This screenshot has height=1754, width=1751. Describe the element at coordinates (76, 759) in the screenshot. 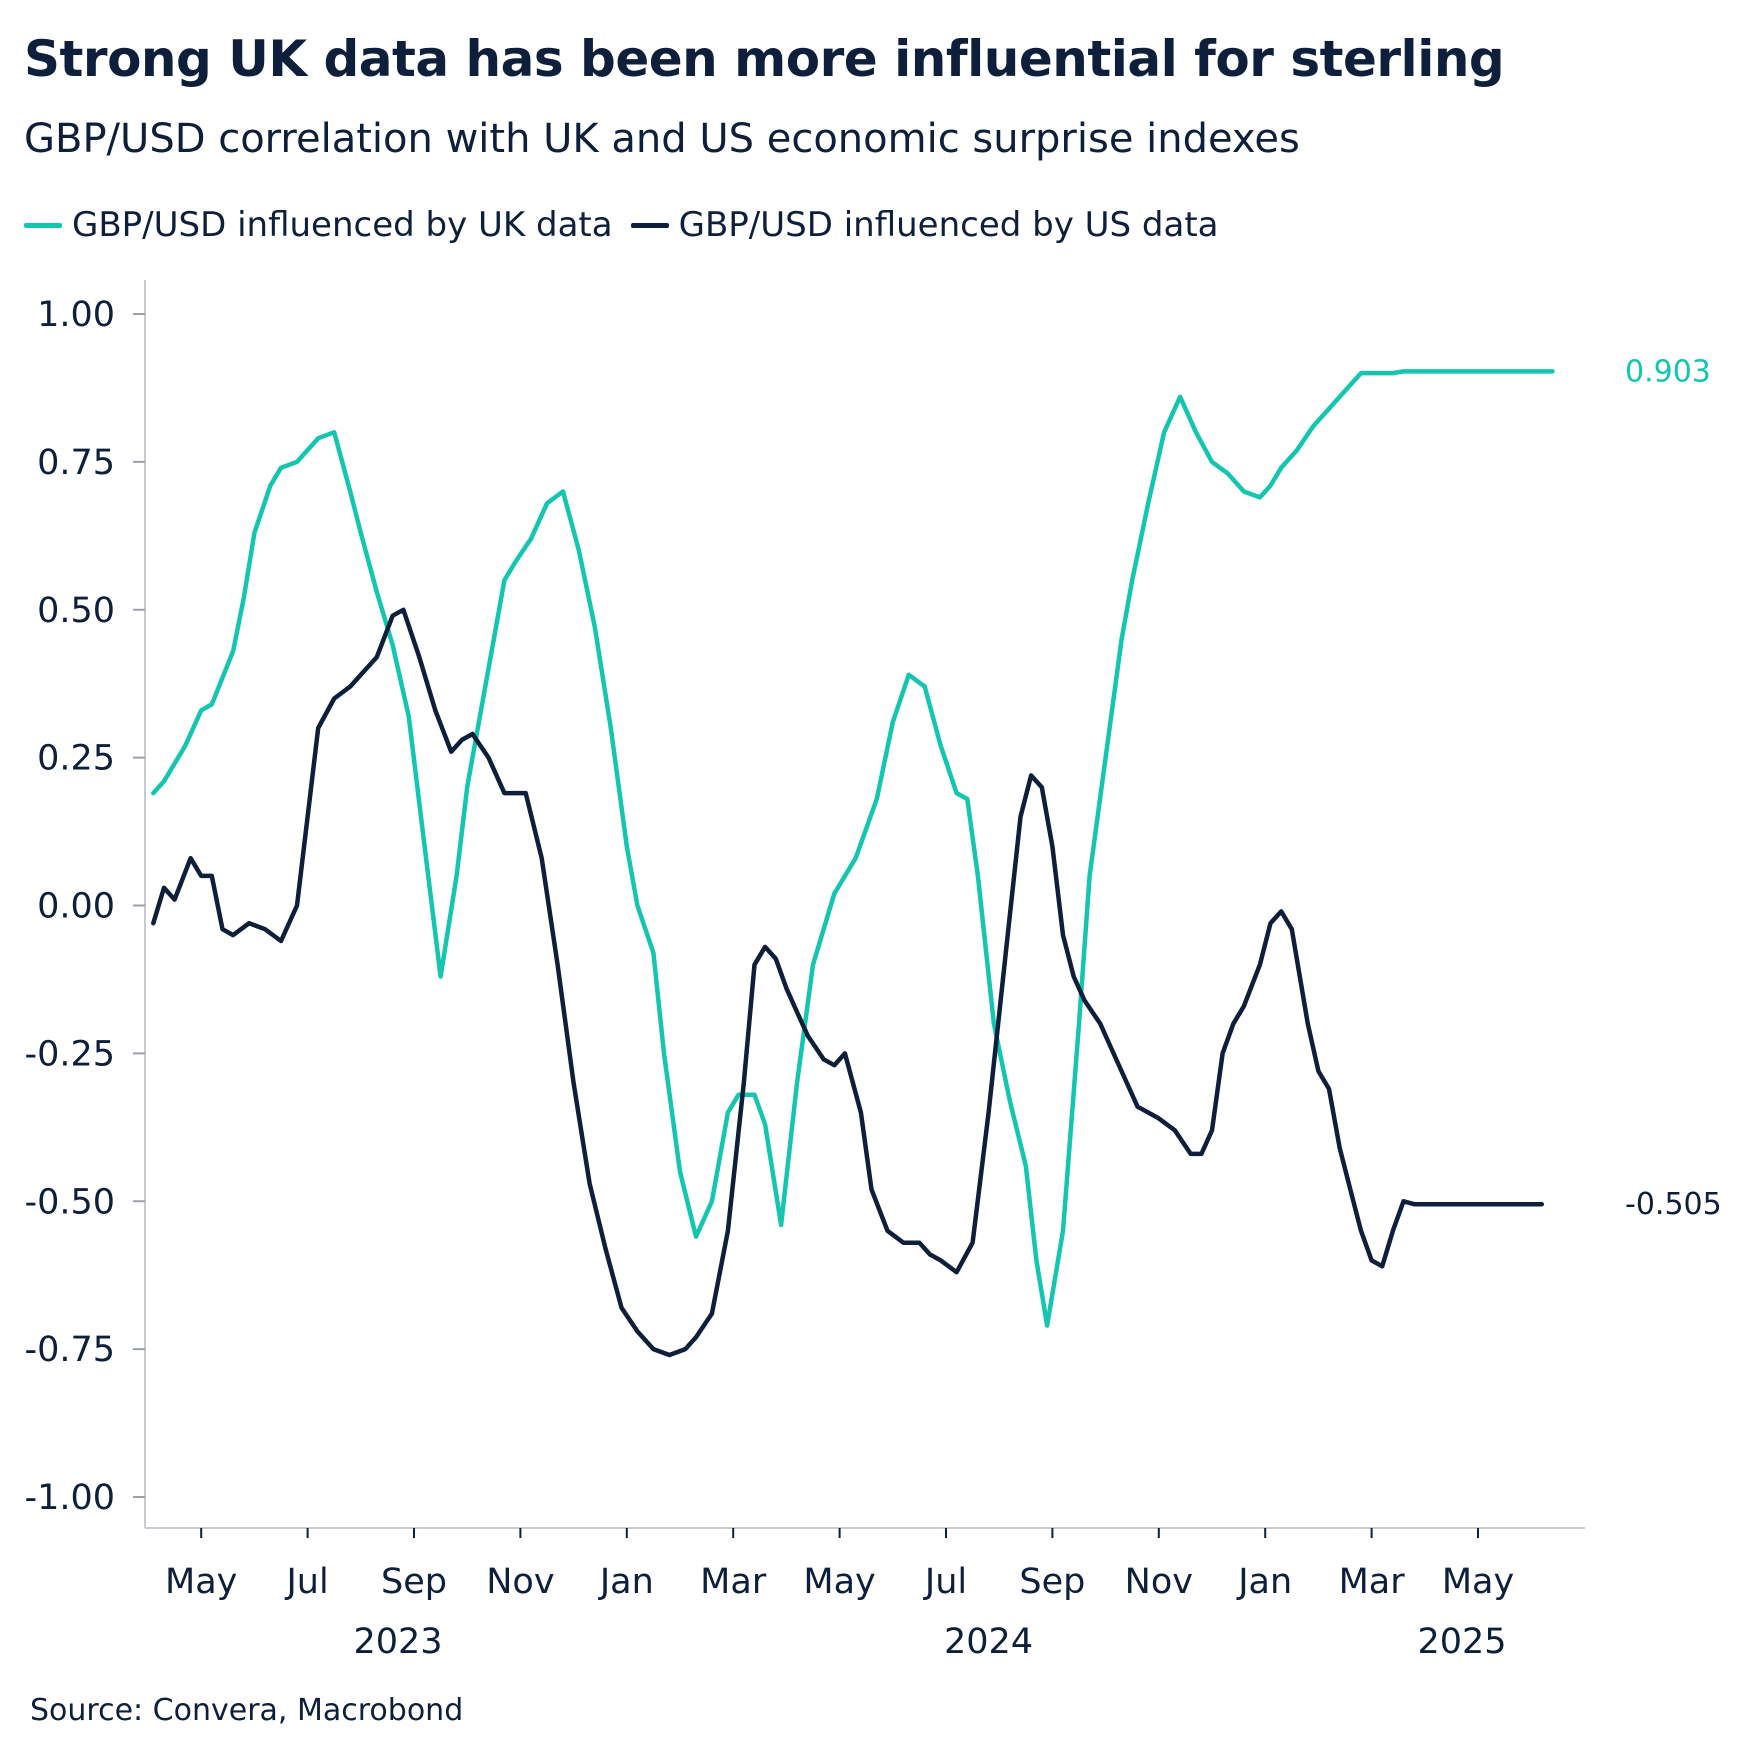

I see `y-tick-label: 0.25` at that location.